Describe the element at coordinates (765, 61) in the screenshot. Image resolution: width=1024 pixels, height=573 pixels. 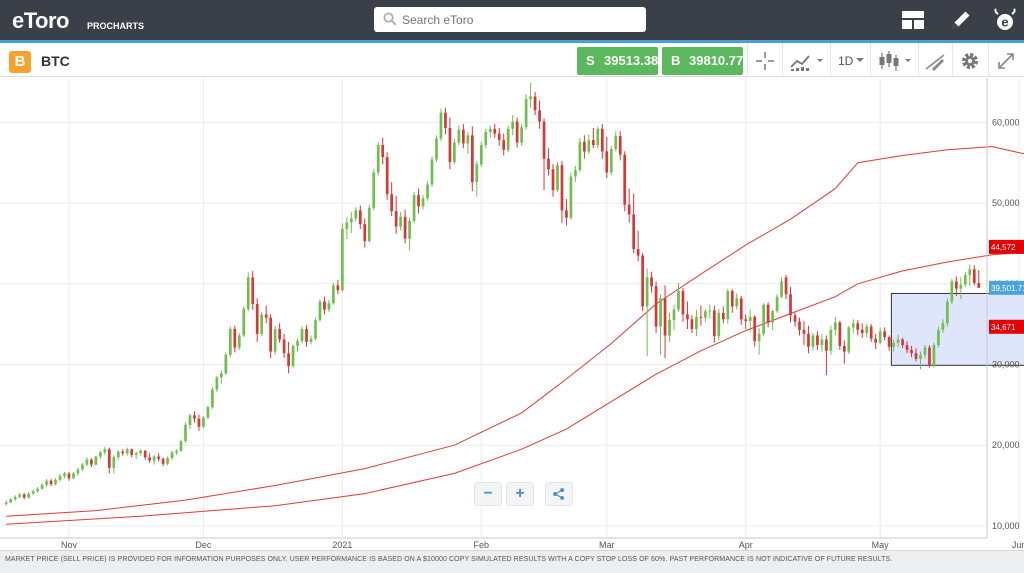
I see `crosshair-icon` at that location.